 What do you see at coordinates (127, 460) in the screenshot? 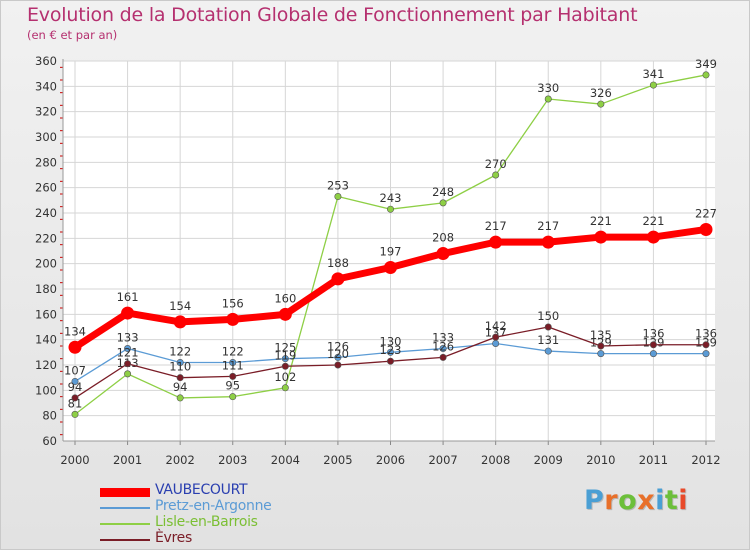
I see `x-tick-label: 2001` at bounding box center [127, 460].